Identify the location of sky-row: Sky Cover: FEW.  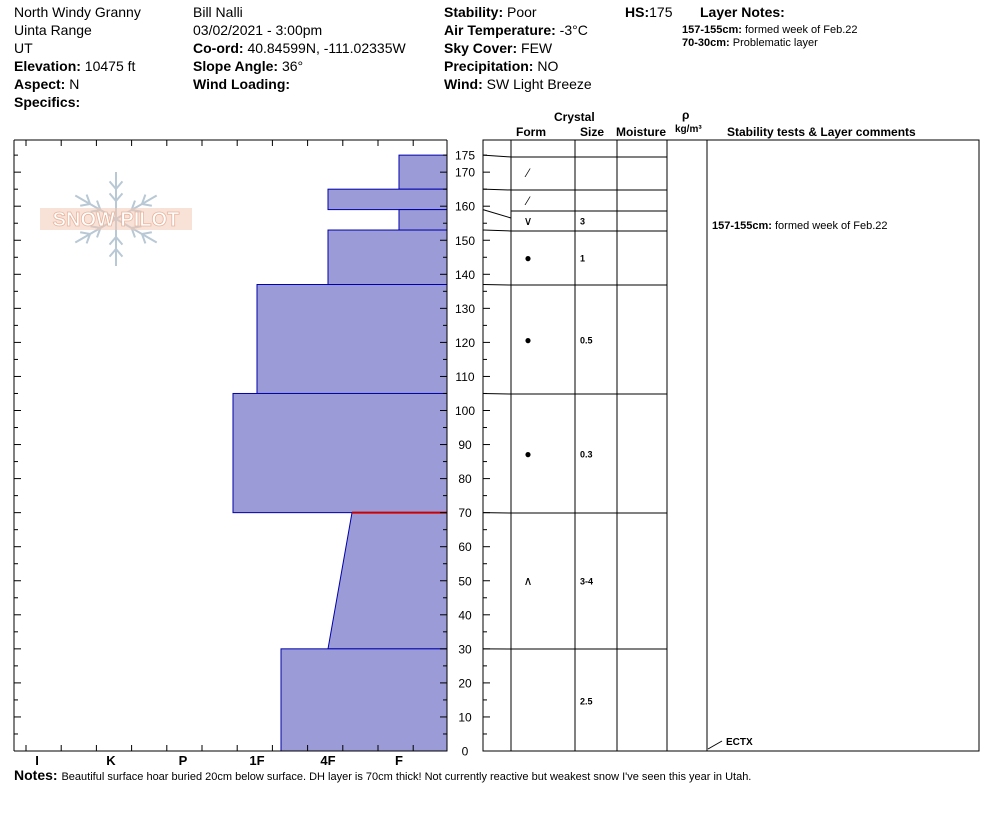
(498, 48).